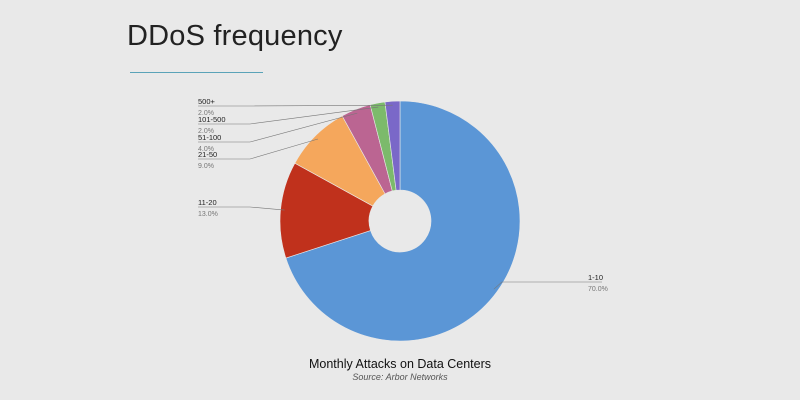  I want to click on slice-label-11-20: 11-20 13.0%, so click(241, 208).